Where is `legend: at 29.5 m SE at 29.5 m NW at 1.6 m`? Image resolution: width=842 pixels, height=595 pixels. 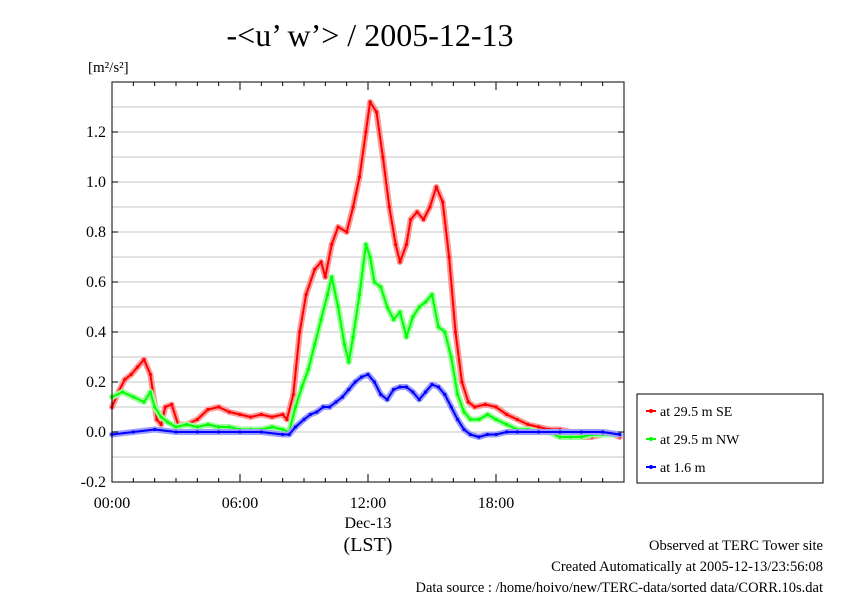
legend: at 29.5 m SE at 29.5 m NW at 1.6 m is located at coordinates (730, 438).